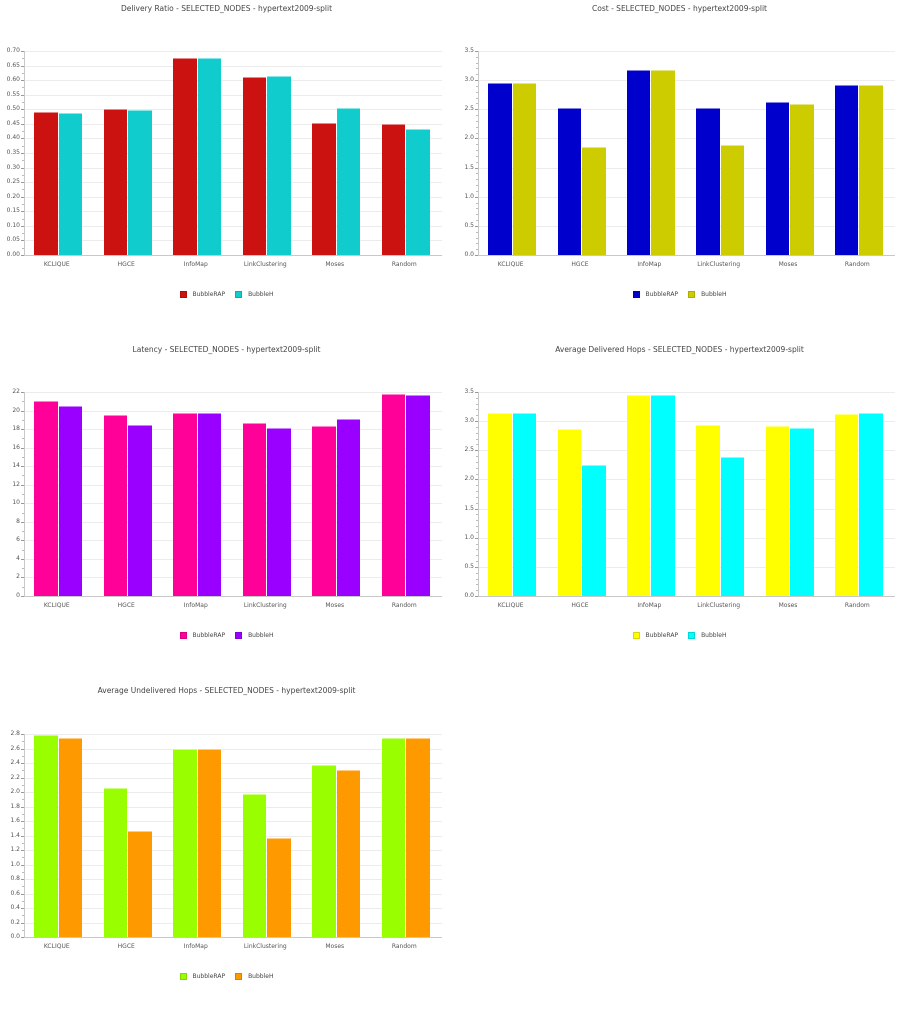 The width and height of the screenshot is (907, 1024). I want to click on y-tick-label: 0.35, so click(13, 152).